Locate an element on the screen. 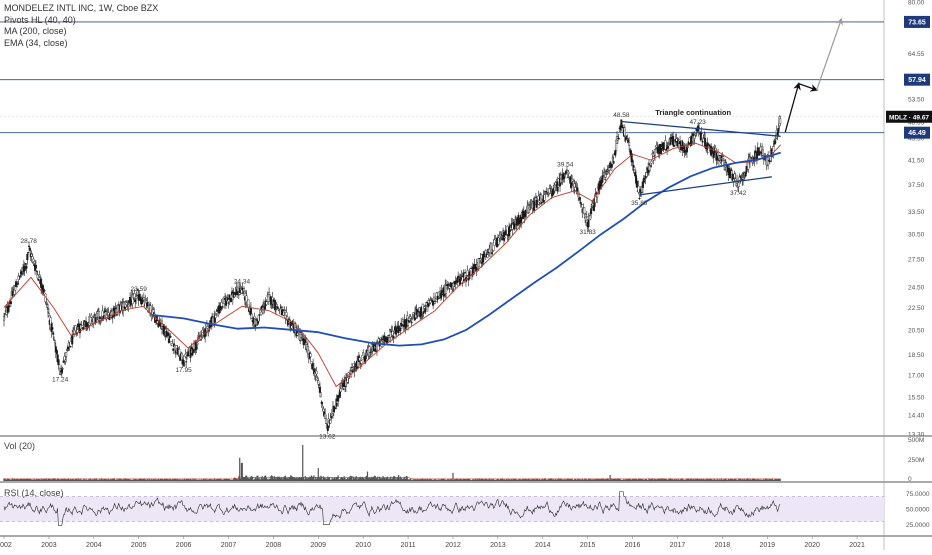 Image resolution: width=932 pixels, height=555 pixels. level-tag is located at coordinates (917, 21).